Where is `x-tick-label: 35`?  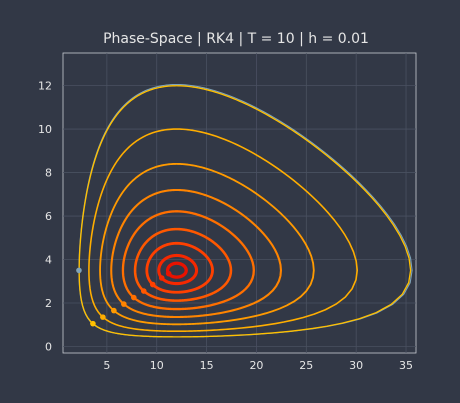
x-tick-label: 35 is located at coordinates (406, 365).